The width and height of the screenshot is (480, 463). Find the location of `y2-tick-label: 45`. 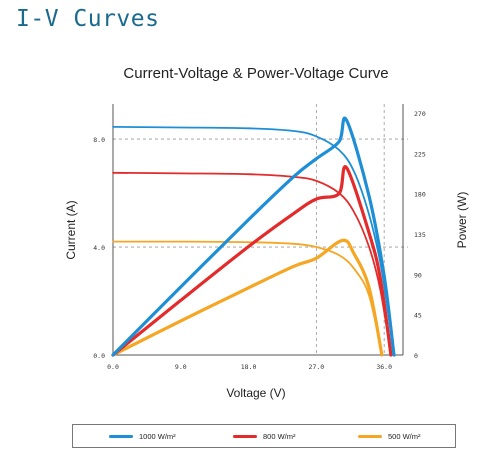

y2-tick-label: 45 is located at coordinates (418, 316).